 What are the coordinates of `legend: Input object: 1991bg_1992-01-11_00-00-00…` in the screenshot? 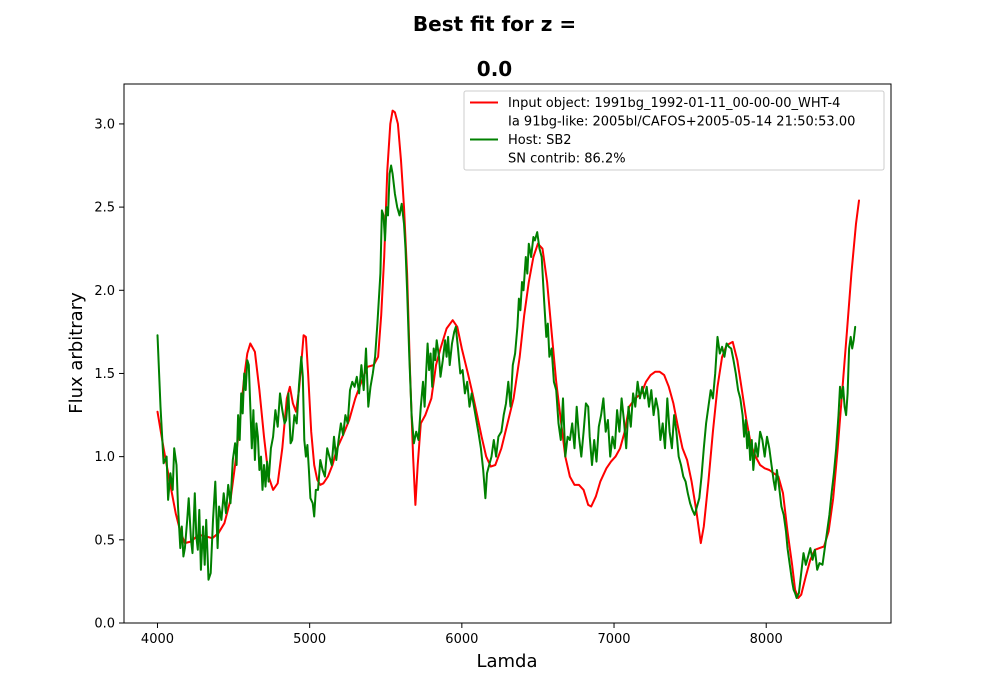 It's located at (674, 130).